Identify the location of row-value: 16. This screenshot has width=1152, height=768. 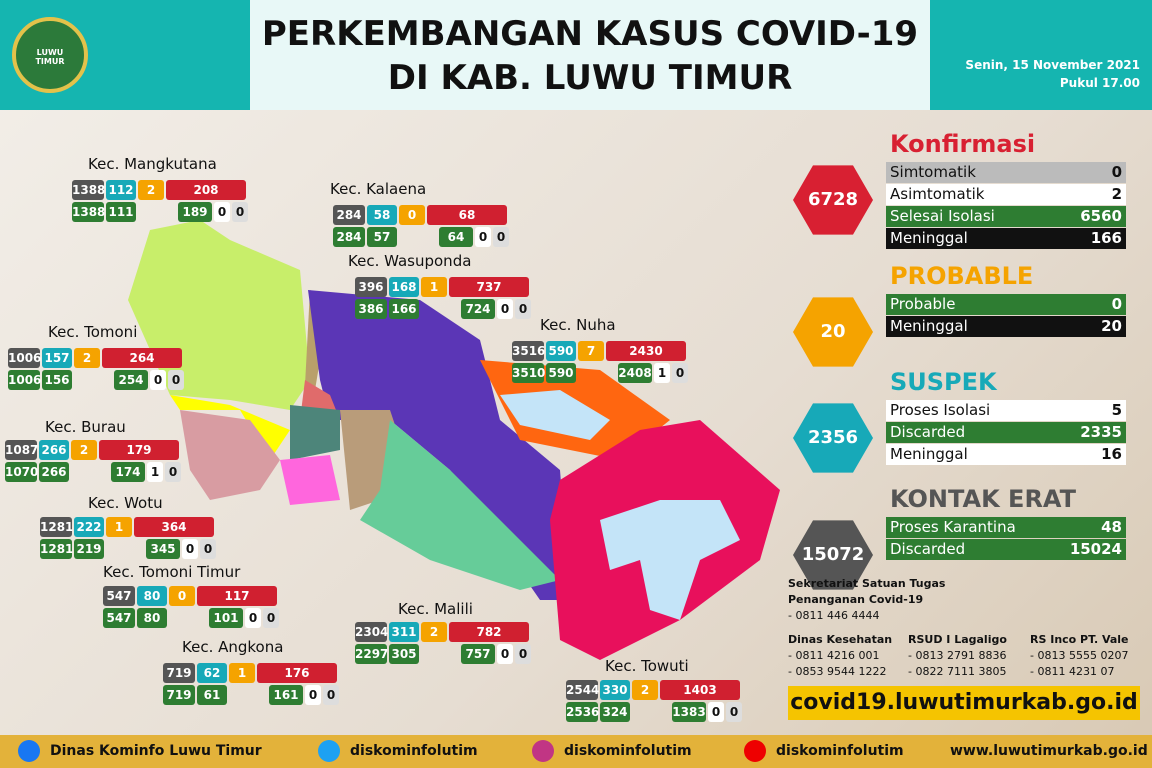
(1111, 454).